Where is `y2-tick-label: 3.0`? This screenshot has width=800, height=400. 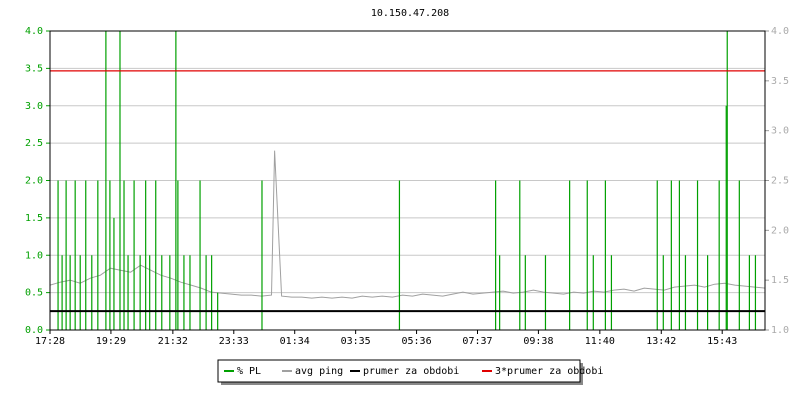 y2-tick-label: 3.0 is located at coordinates (780, 131).